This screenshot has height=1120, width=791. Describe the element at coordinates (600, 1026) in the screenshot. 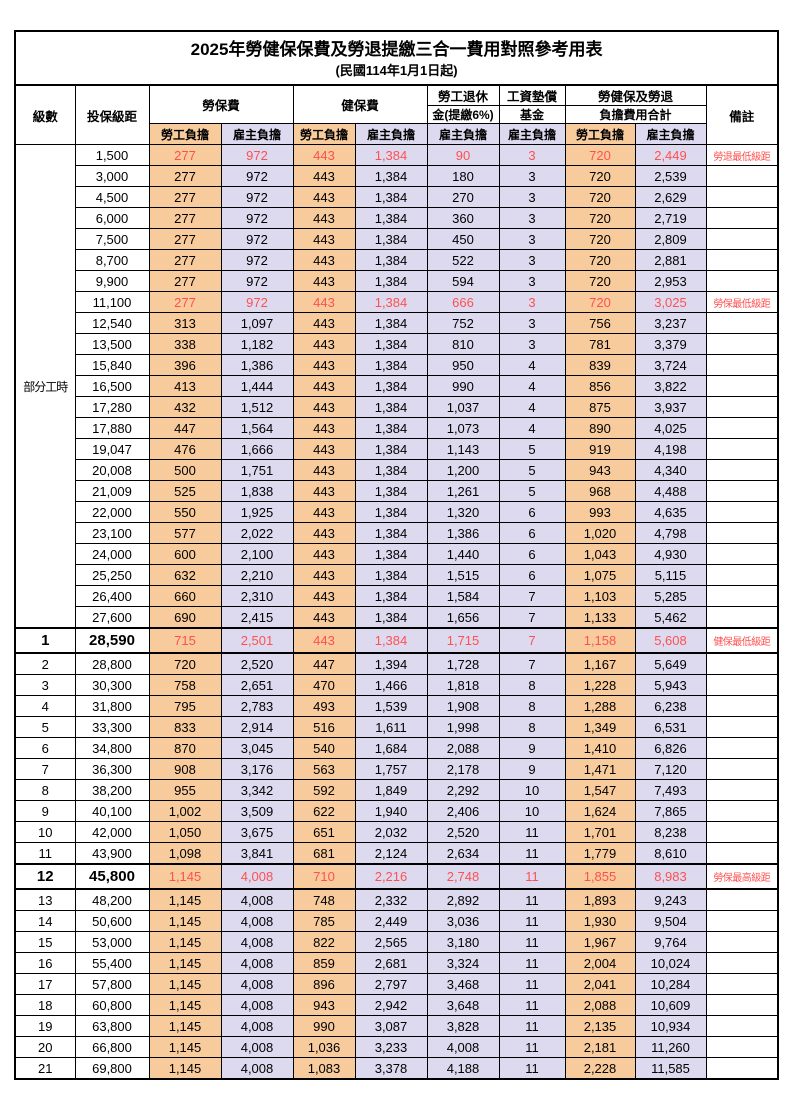

I see `value-cell: 2,135` at that location.